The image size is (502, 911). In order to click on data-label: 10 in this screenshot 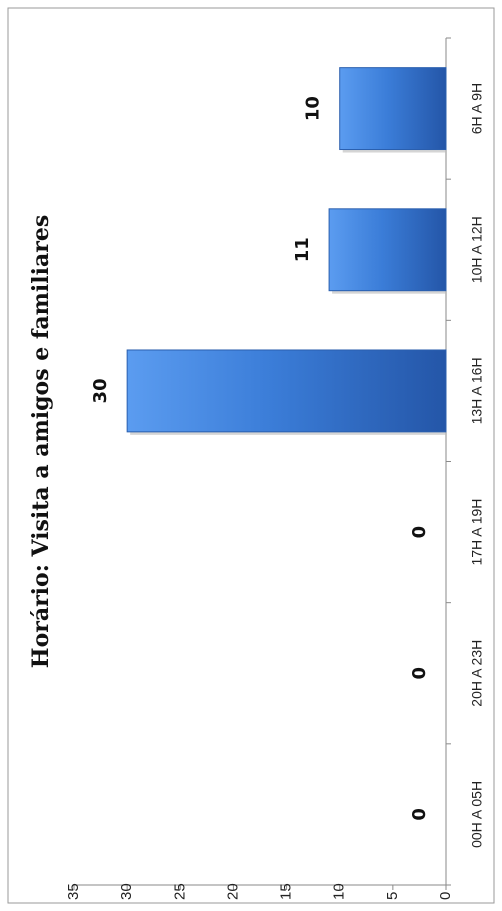, I will do `click(313, 108)`.